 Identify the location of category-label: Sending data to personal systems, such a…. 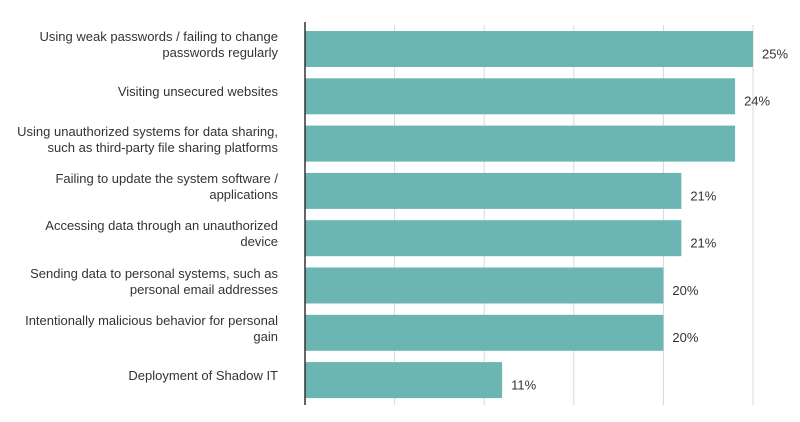
(154, 281).